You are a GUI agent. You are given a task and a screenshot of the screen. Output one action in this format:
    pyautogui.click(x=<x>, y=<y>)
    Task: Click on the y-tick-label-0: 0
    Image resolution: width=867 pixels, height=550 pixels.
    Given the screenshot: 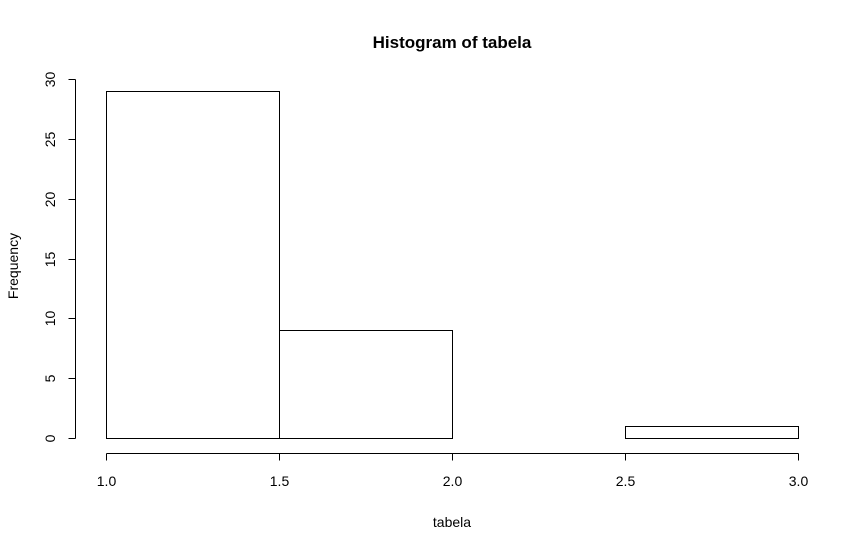 What is the action you would take?
    pyautogui.click(x=50, y=438)
    